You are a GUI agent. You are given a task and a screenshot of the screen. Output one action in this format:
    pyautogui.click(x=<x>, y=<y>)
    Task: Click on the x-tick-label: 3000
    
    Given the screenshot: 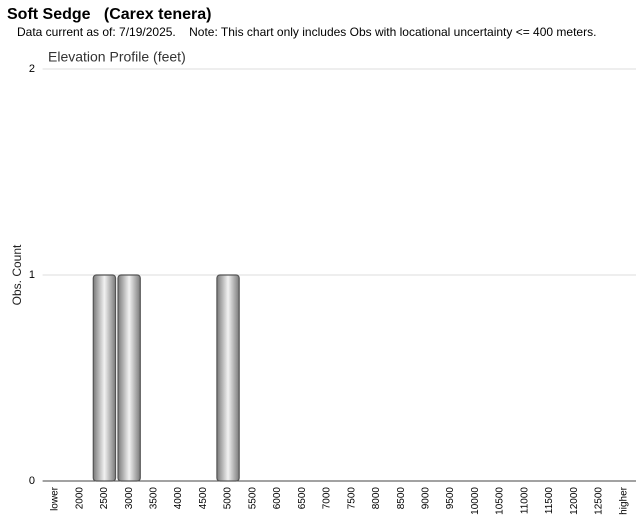 What is the action you would take?
    pyautogui.click(x=129, y=498)
    